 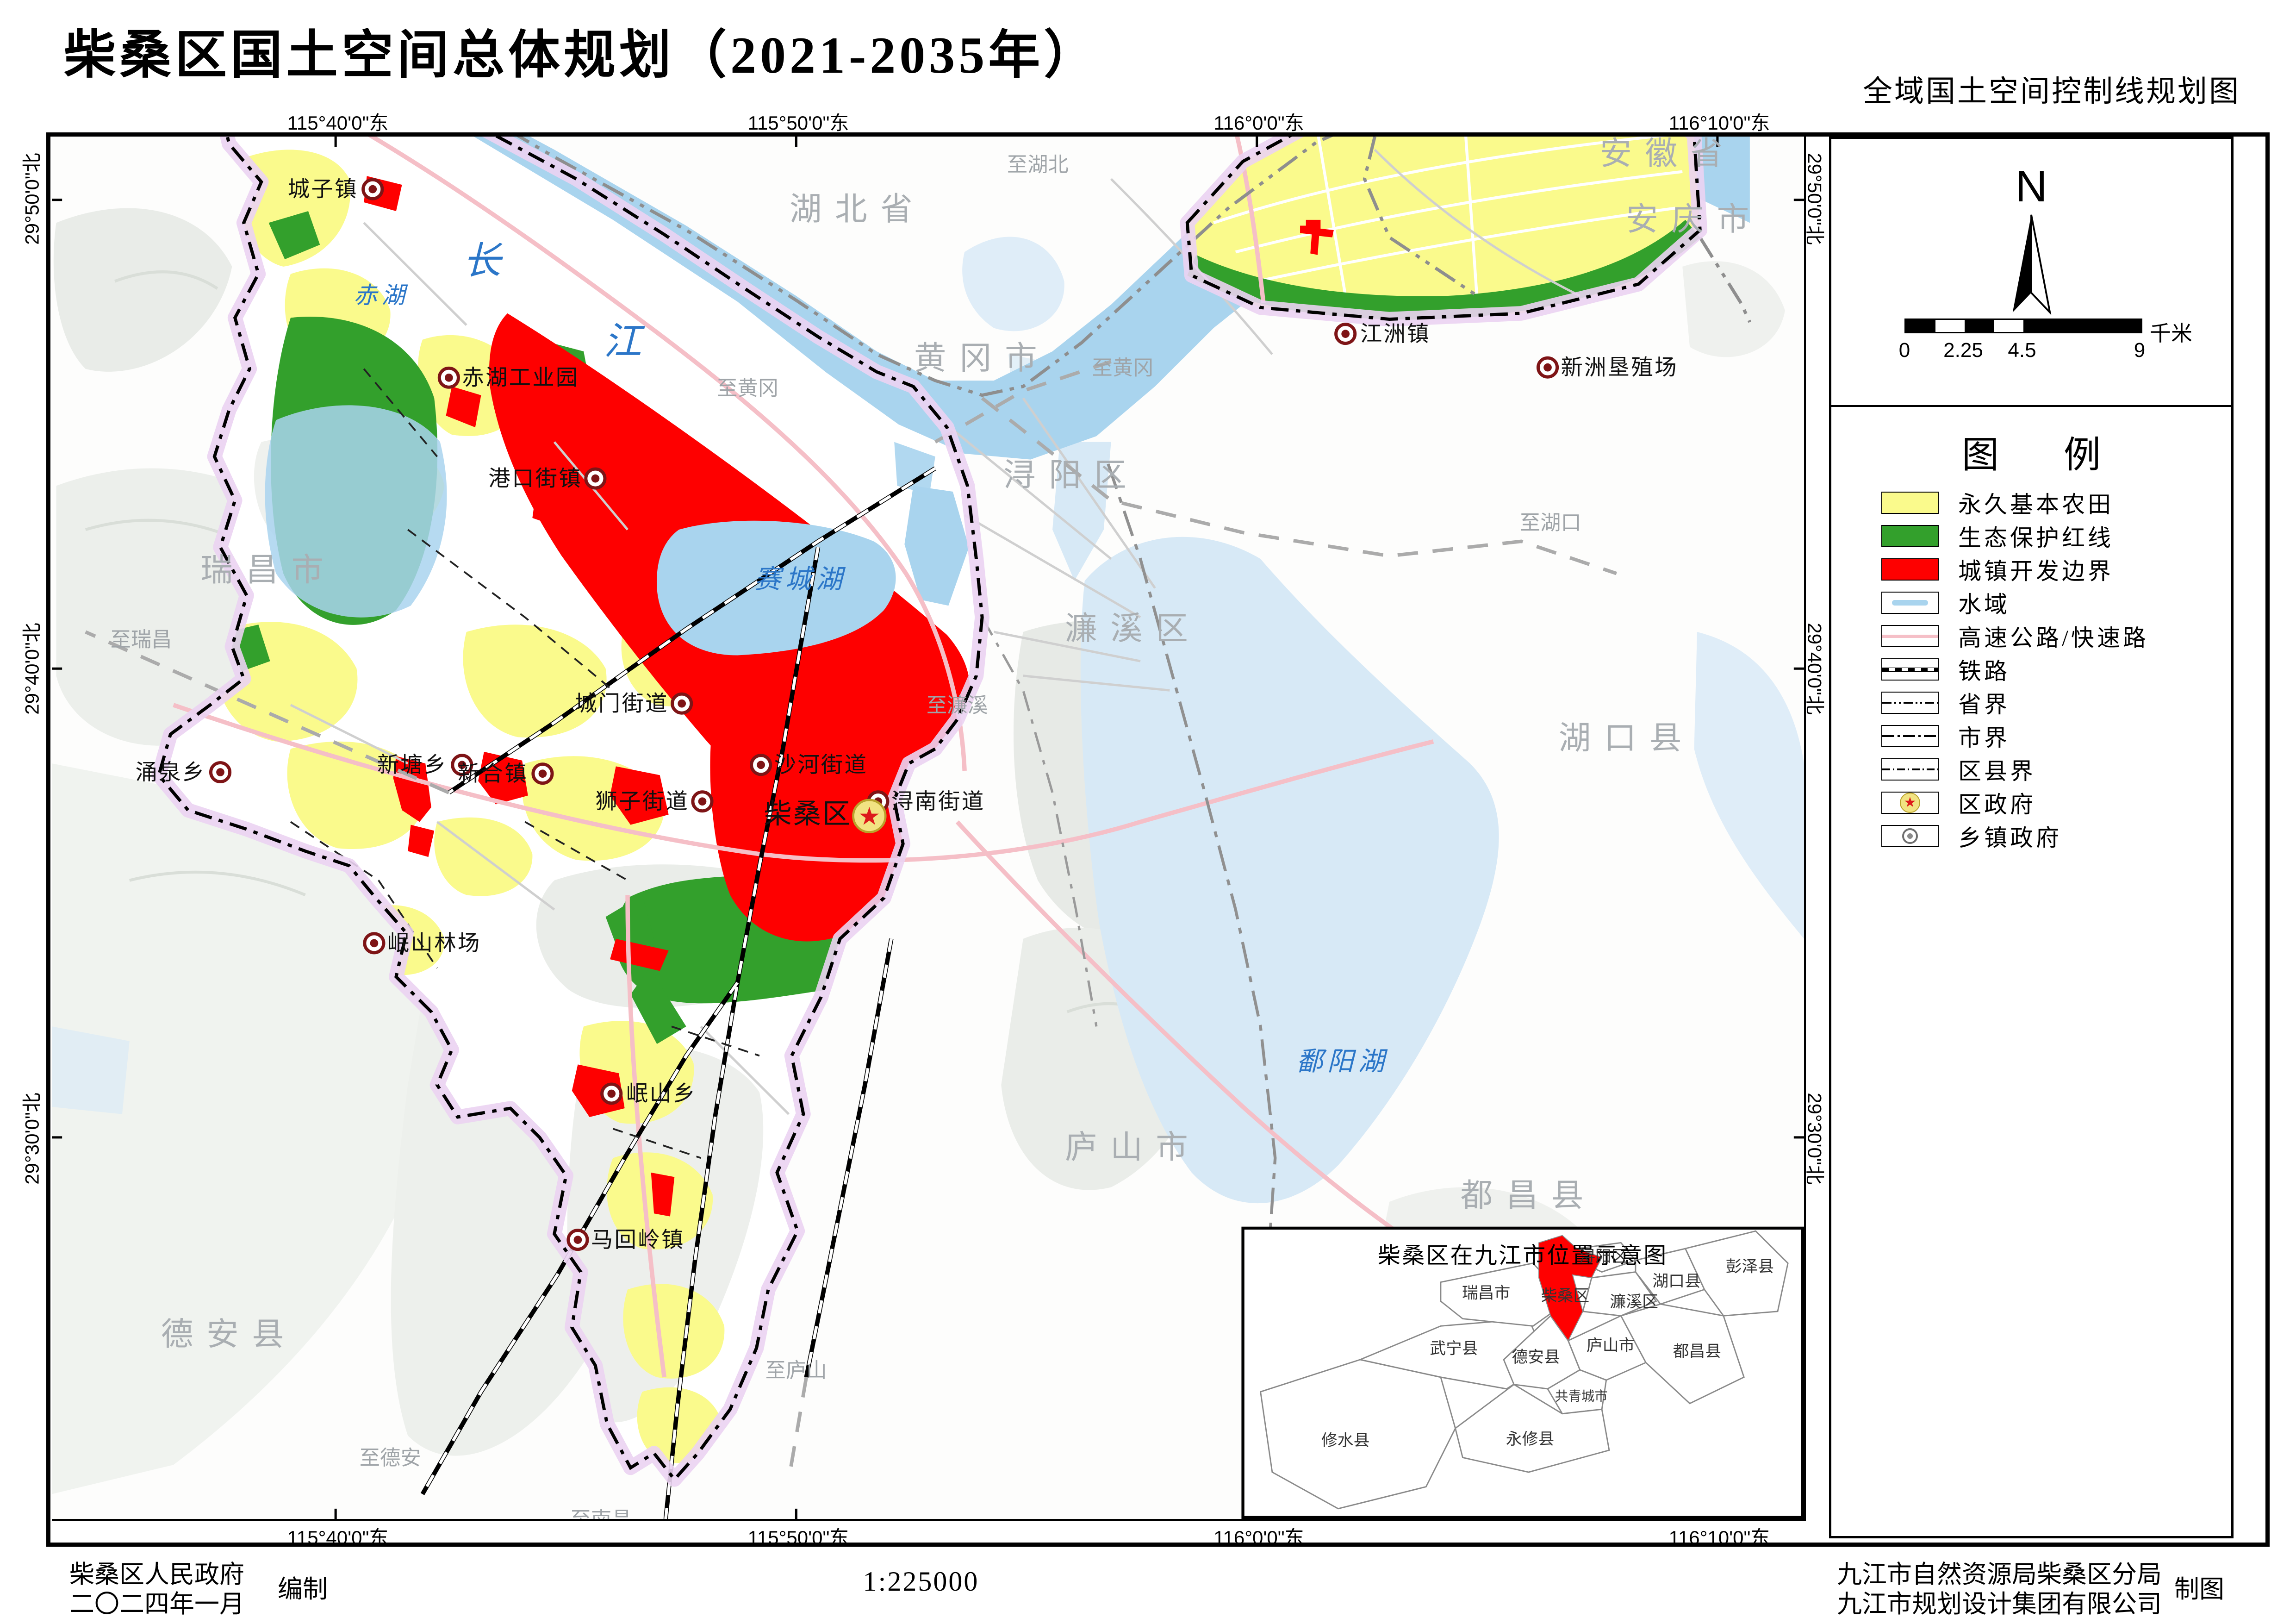 I want to click on credit-drafter-suffix: 制图, so click(x=2199, y=1589).